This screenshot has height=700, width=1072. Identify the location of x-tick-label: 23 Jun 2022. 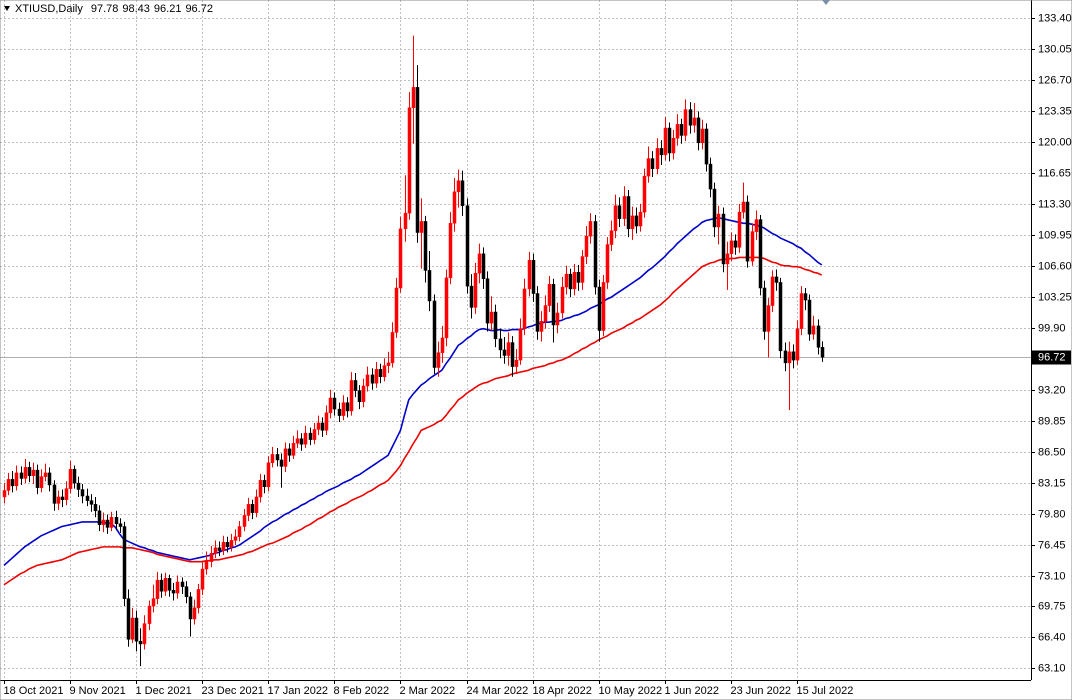
(761, 691).